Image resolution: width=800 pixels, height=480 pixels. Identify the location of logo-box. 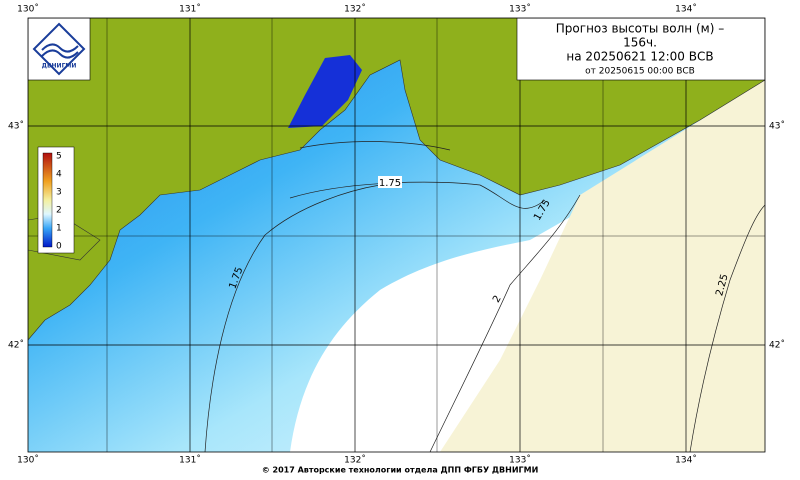
(59, 49).